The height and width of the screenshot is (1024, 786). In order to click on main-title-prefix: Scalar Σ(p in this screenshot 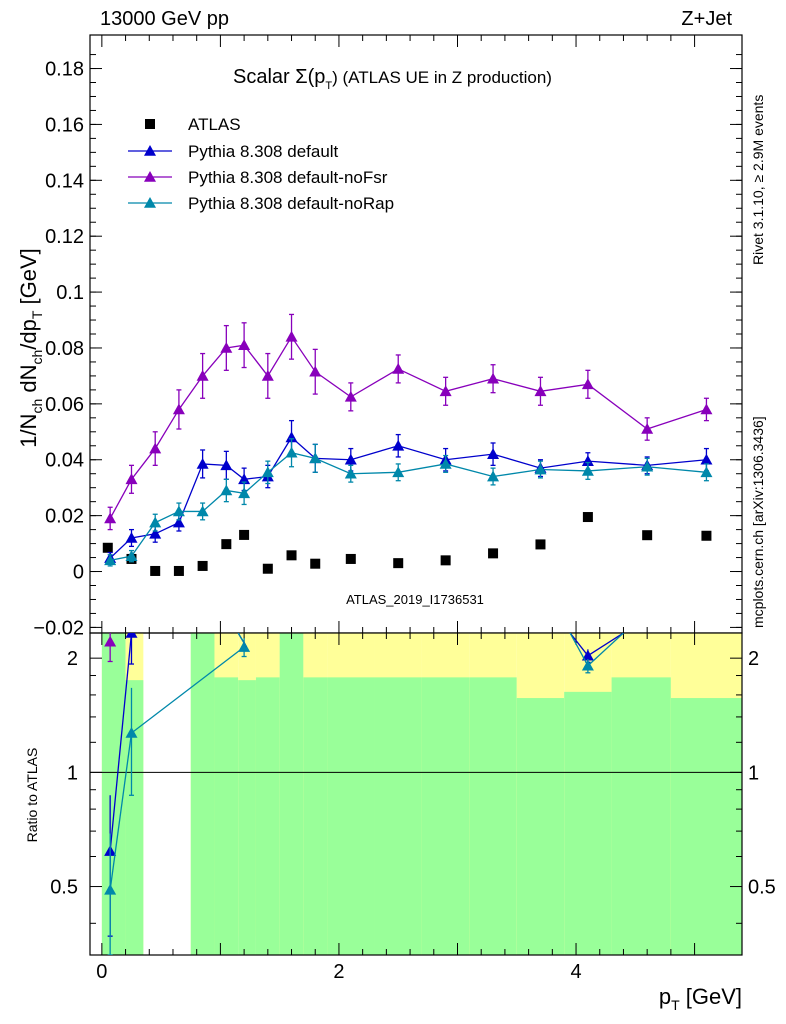, I will do `click(279, 77)`.